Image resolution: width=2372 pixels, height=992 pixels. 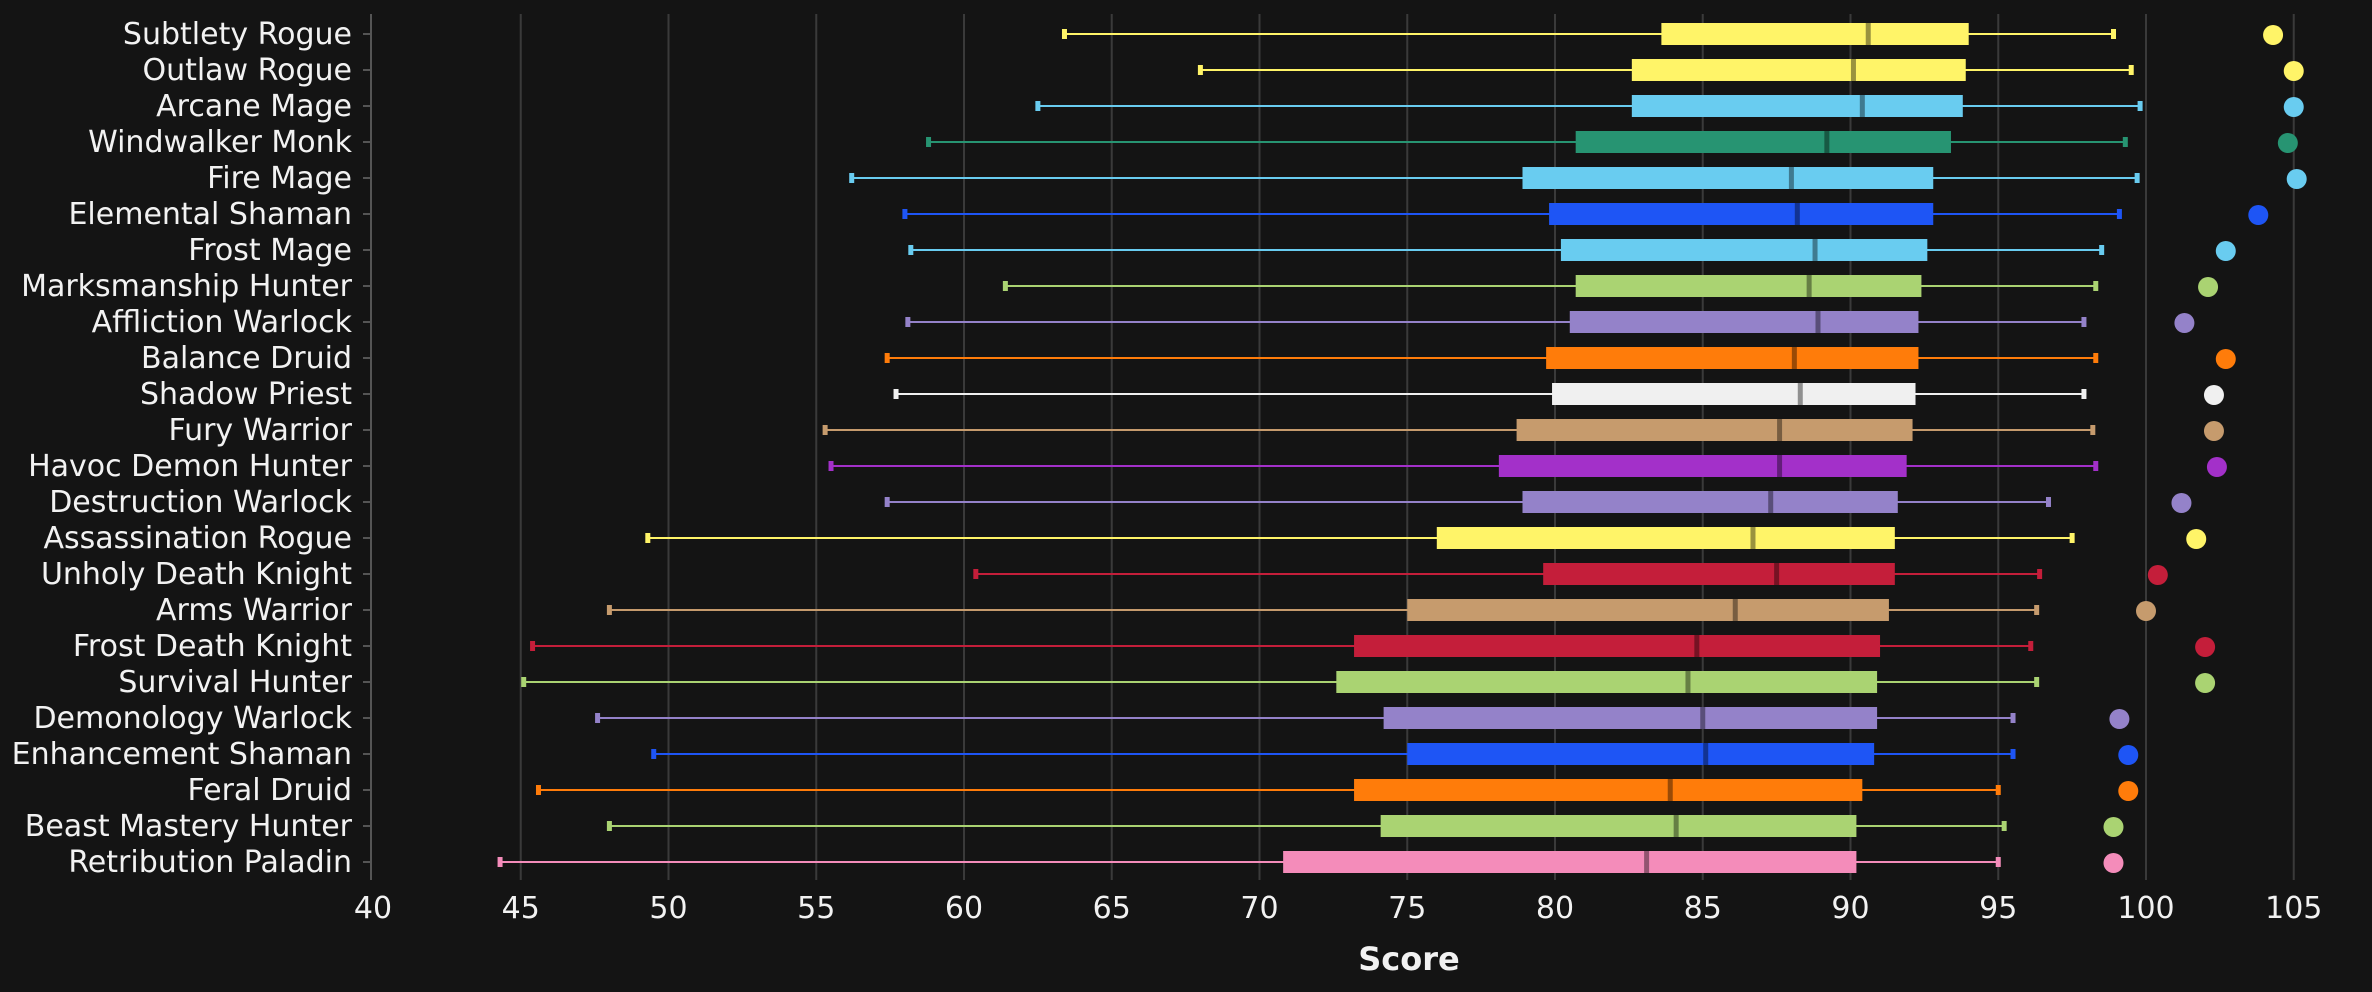 I want to click on x-tick-label-65: 65, so click(x=1112, y=908).